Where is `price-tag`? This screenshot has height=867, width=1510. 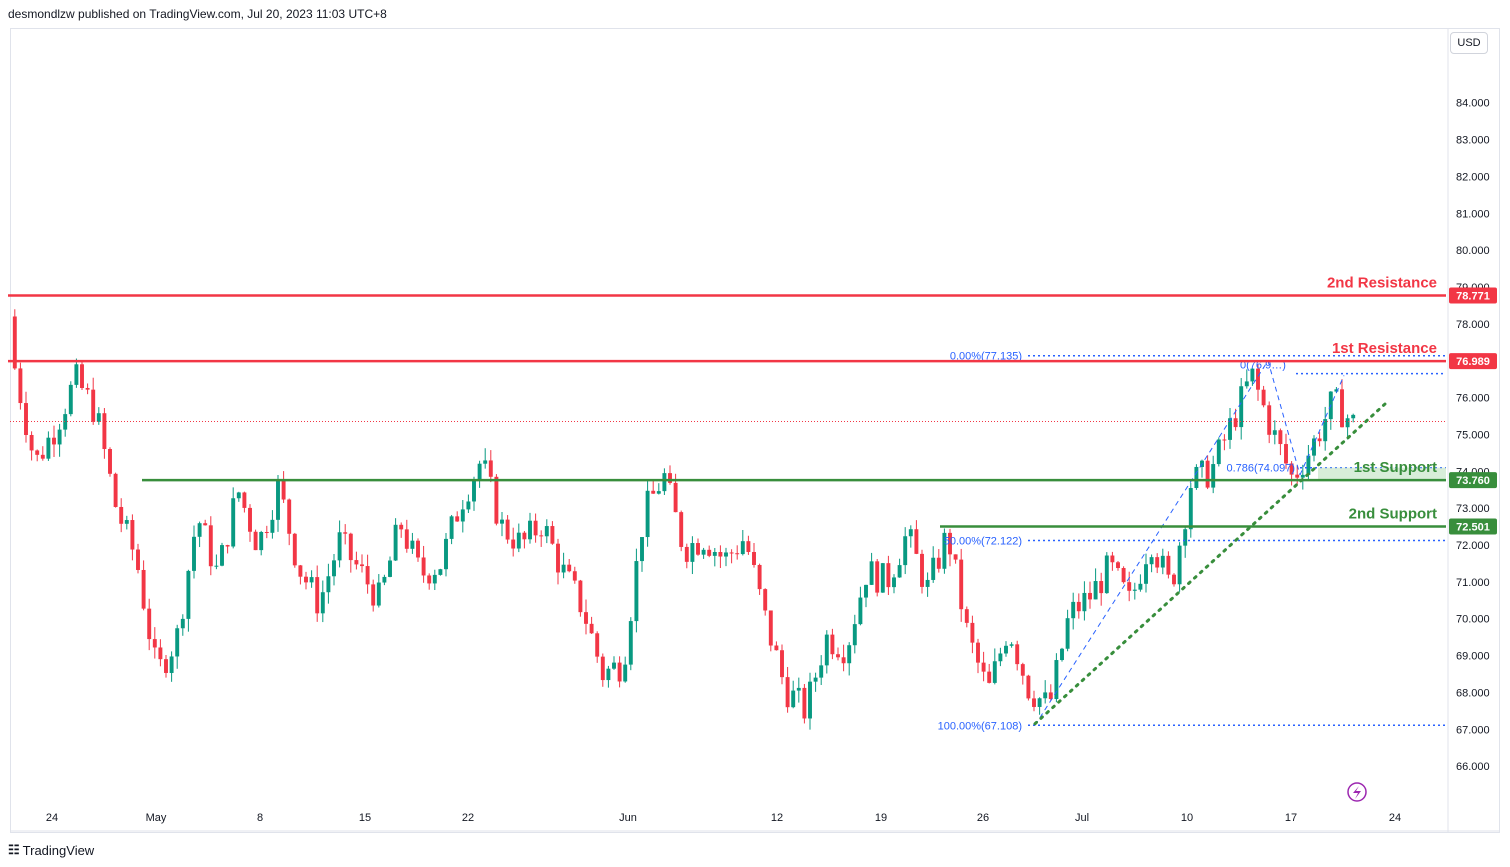 price-tag is located at coordinates (1473, 480).